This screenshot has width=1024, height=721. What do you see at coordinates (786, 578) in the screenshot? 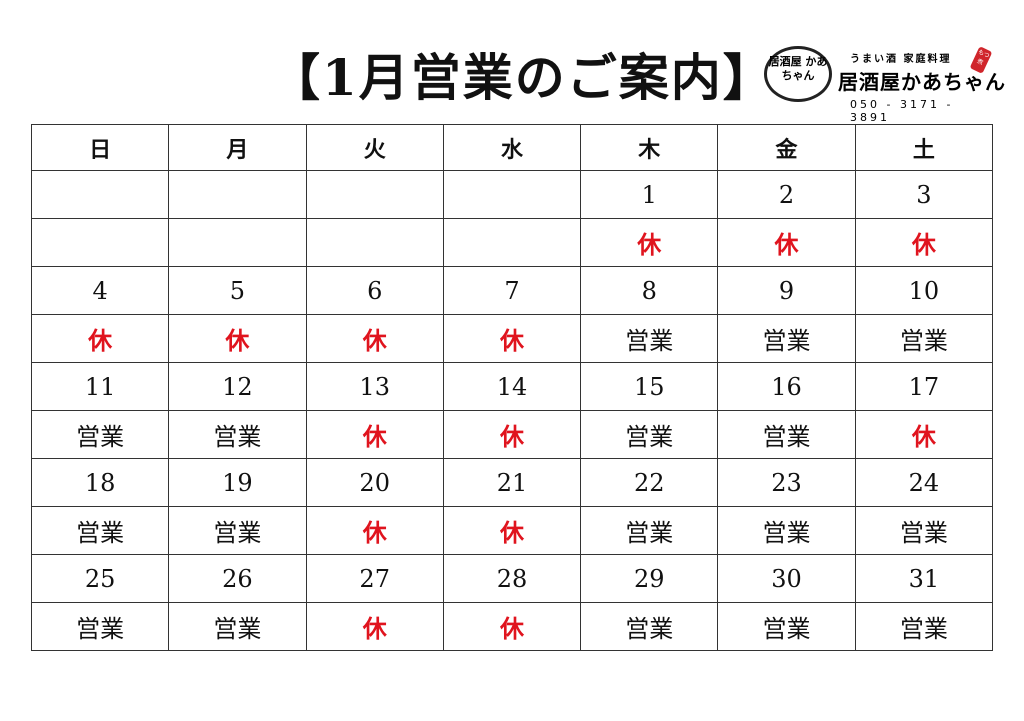
I see `day-number: 30` at bounding box center [786, 578].